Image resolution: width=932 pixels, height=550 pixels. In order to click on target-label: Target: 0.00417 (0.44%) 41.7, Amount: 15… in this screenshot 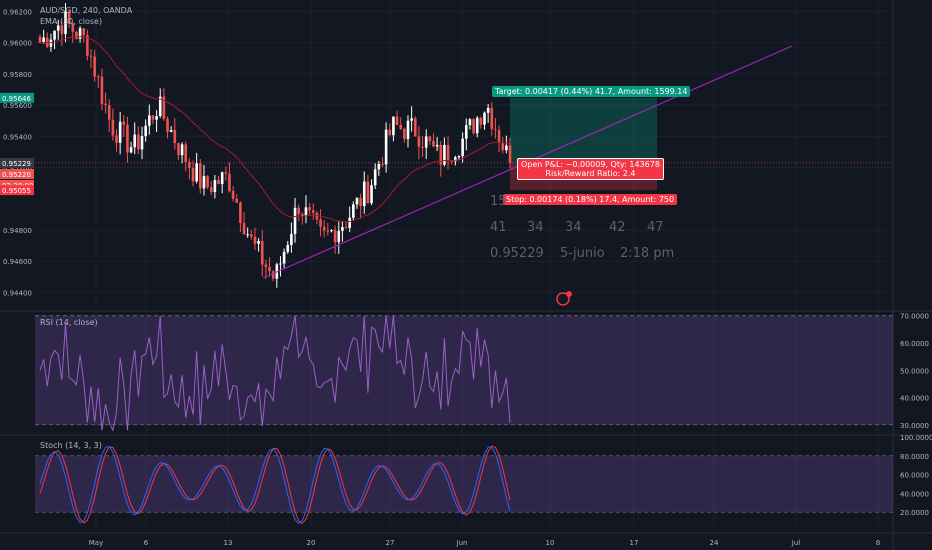, I will do `click(591, 91)`.